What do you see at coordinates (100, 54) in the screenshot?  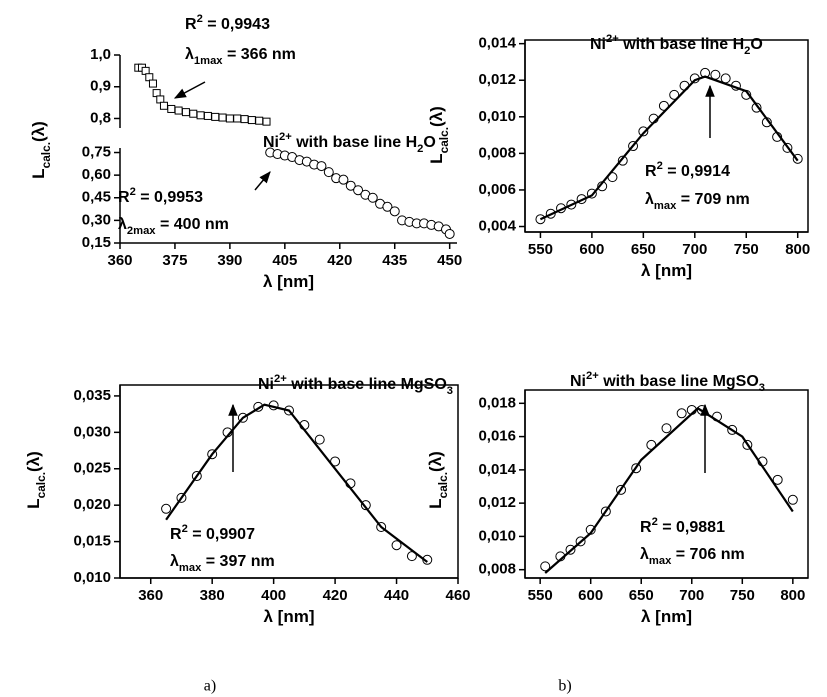 I see `y-tick-label: 1,0` at bounding box center [100, 54].